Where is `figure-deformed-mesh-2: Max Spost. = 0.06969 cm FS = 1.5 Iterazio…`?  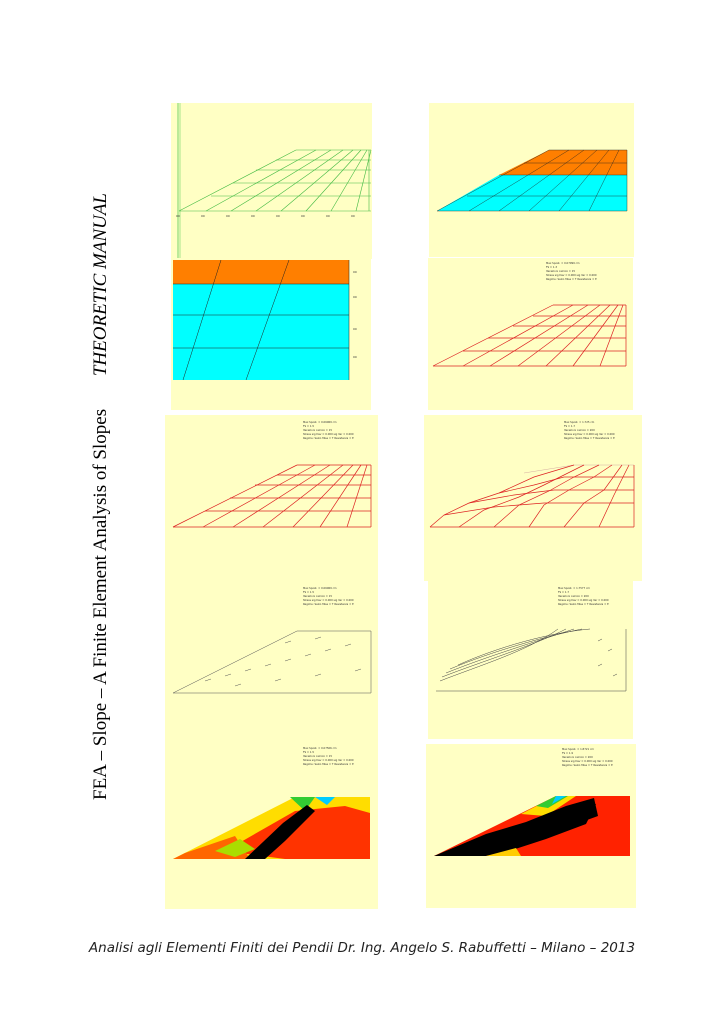
figure-deformed-mesh-2: Max Spost. = 0.06969 cm FS = 1.5 Iterazio… is located at coordinates (271, 498).